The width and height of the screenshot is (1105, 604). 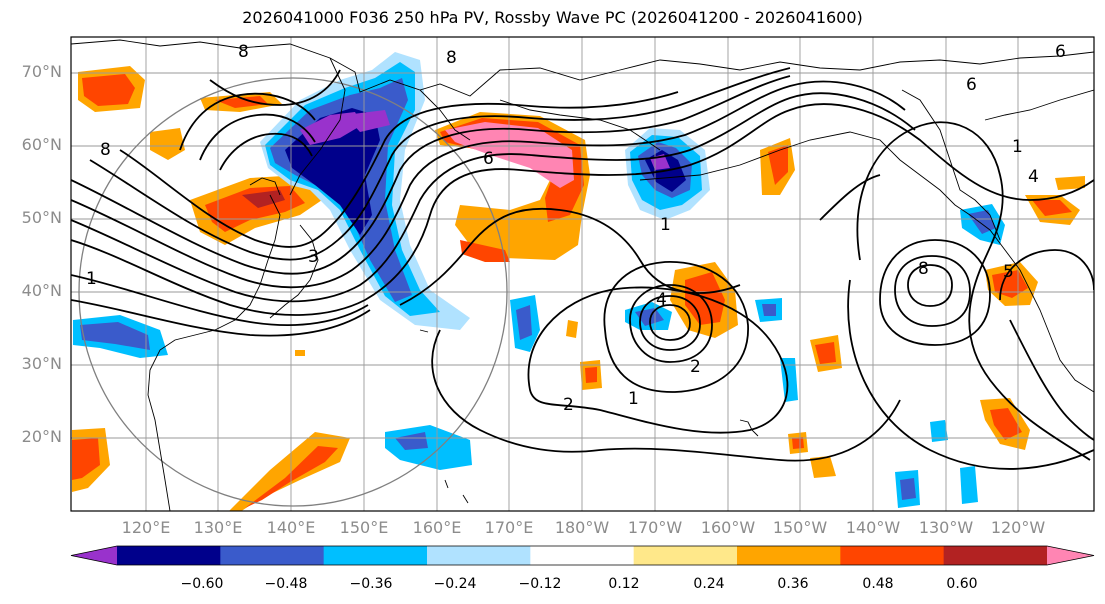 I want to click on contour-label: 5, so click(x=1008, y=272).